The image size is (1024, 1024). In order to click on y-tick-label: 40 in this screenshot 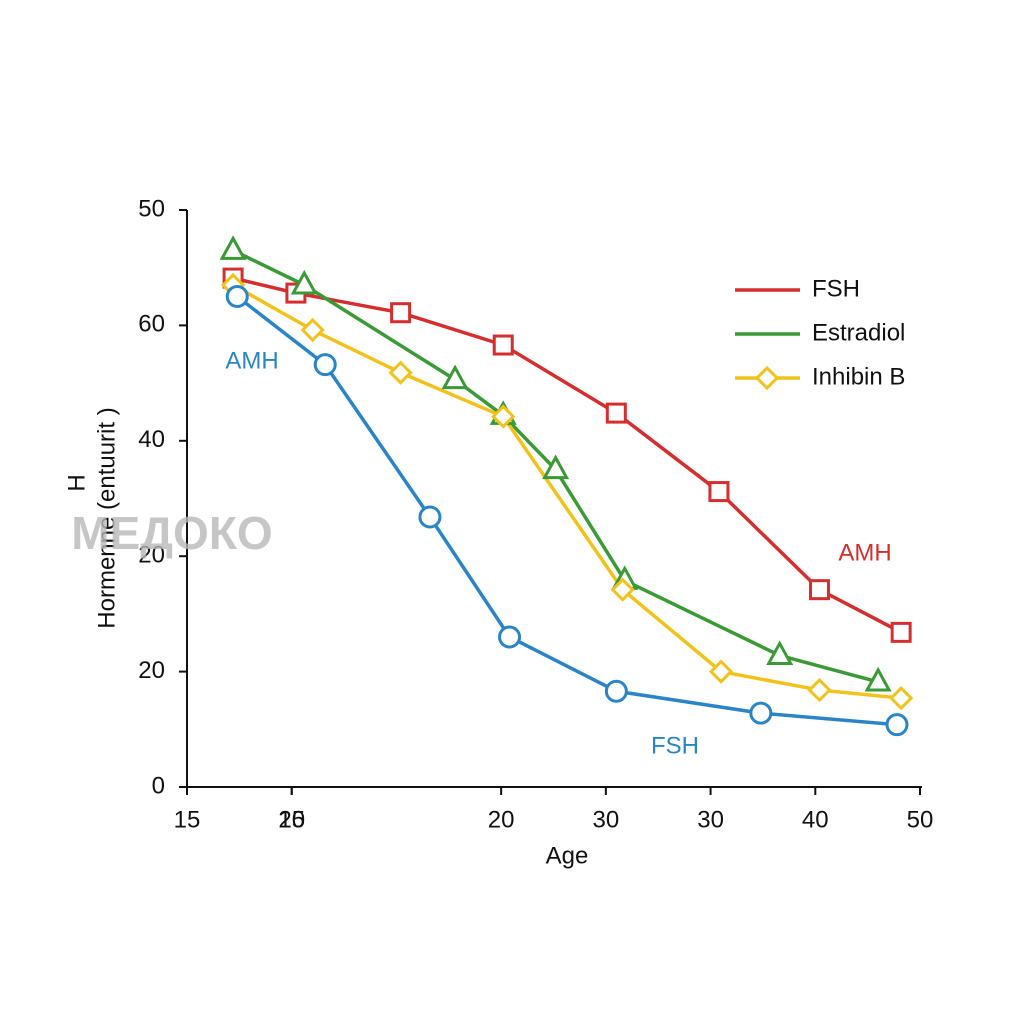, I will do `click(151, 439)`.